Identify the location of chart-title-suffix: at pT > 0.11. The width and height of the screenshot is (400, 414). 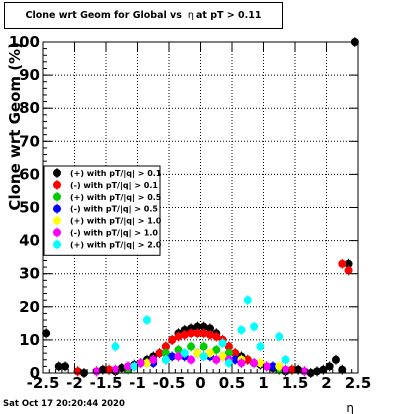
(228, 15).